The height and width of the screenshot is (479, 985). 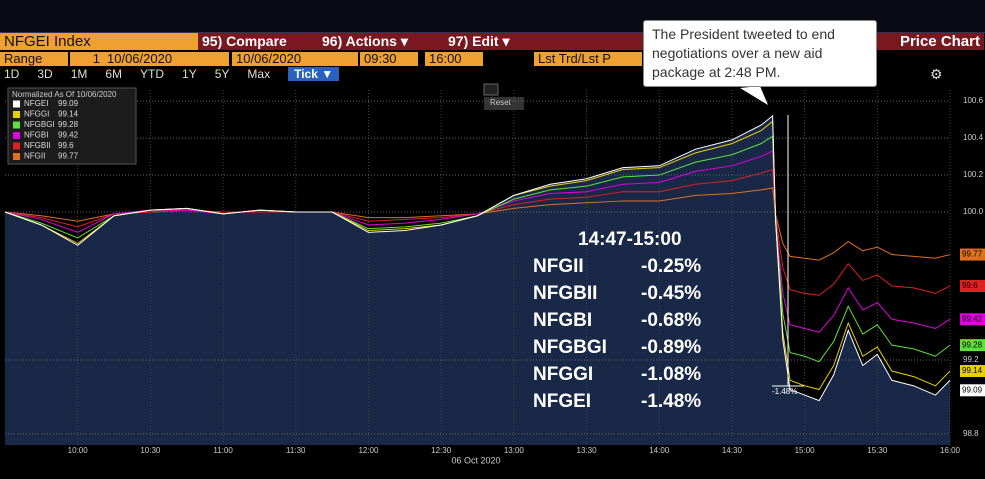 I want to click on compare-button: 95) Compare, so click(x=258, y=41).